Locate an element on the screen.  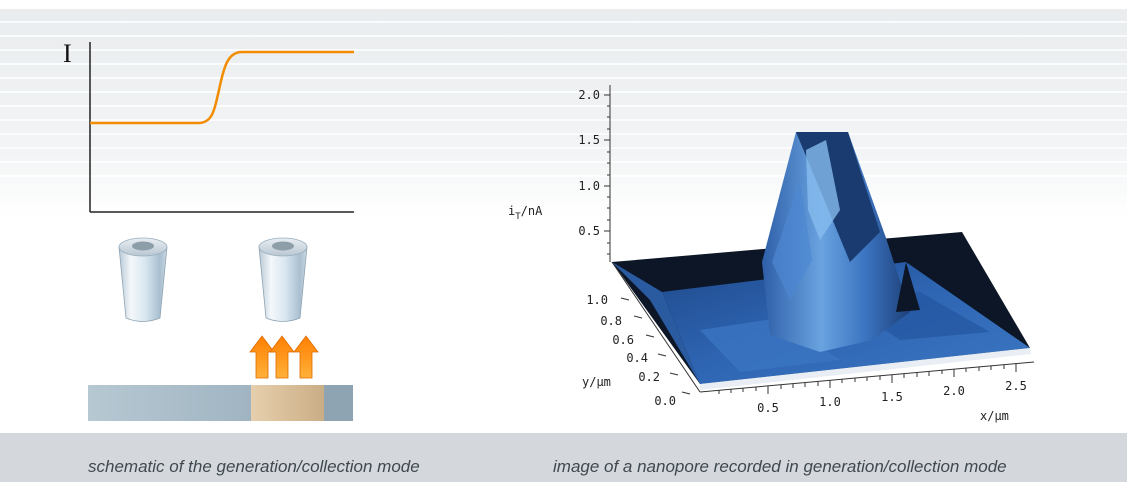
x-tick-label: 2.0 is located at coordinates (954, 391).